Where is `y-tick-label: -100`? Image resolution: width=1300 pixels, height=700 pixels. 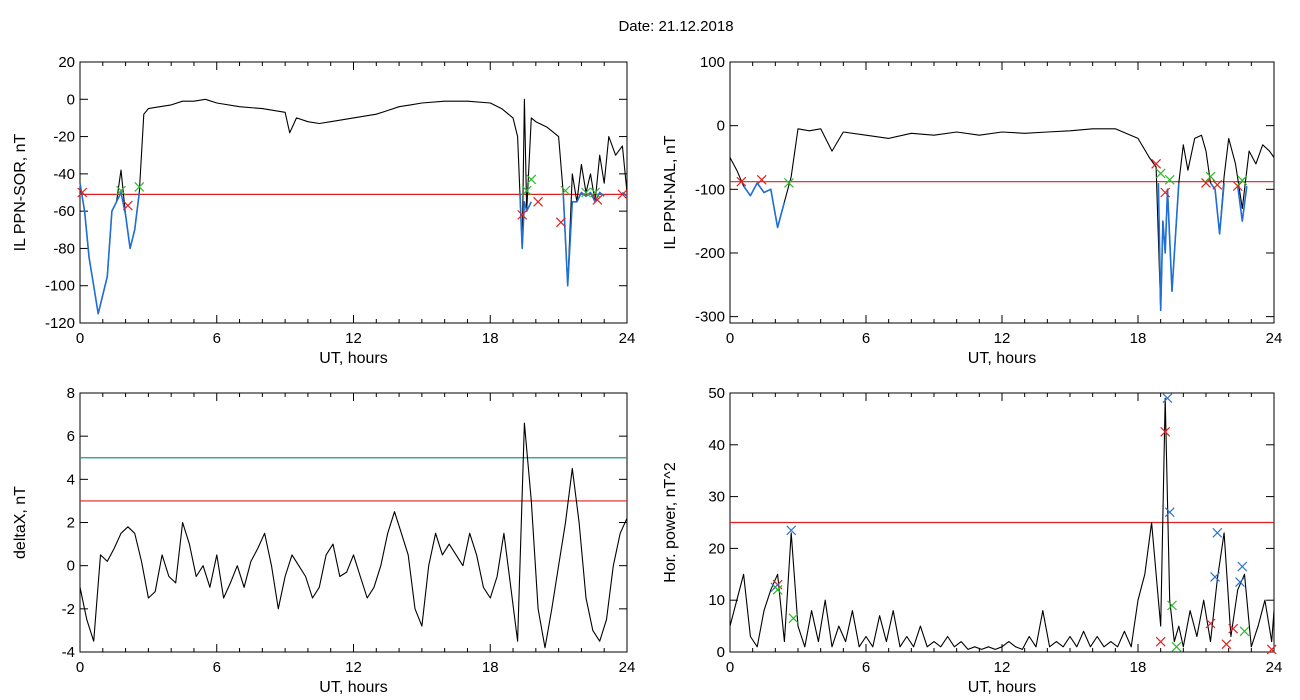
y-tick-label: -100 is located at coordinates (60, 286).